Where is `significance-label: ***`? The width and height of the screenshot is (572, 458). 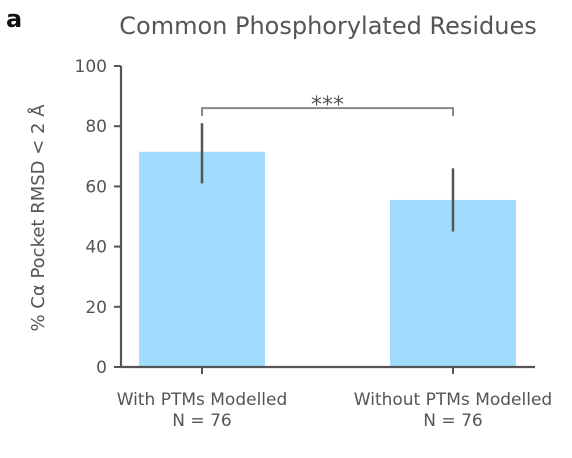 significance-label: *** is located at coordinates (327, 105).